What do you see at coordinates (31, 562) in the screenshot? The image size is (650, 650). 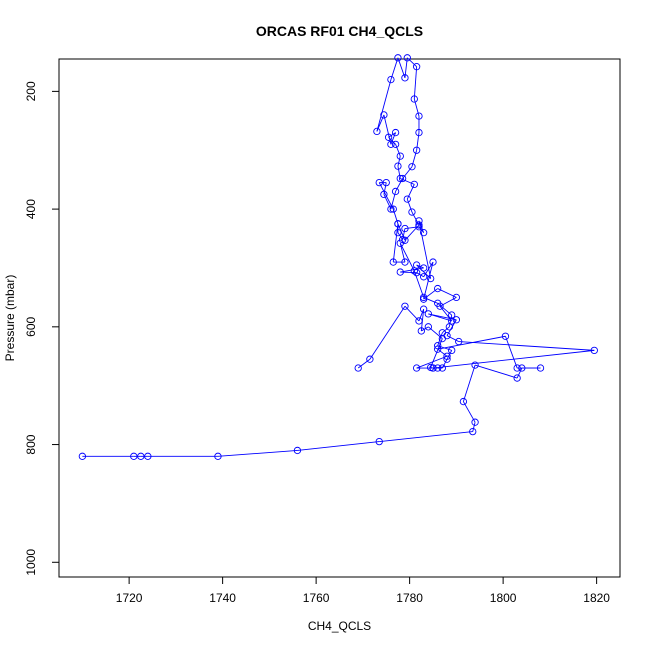 I see `y-tick-label: 1000` at bounding box center [31, 562].